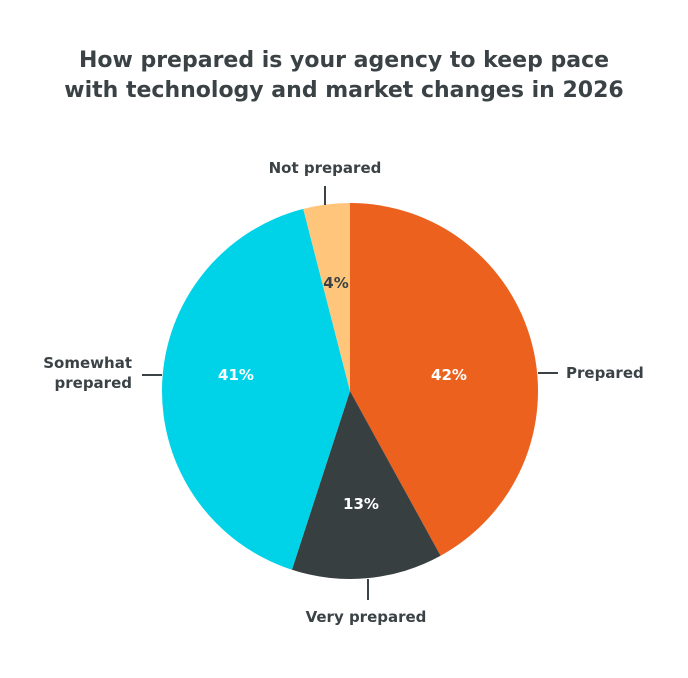 The width and height of the screenshot is (688, 678). What do you see at coordinates (366, 617) in the screenshot?
I see `slice-label-very-prepared: Very prepared` at bounding box center [366, 617].